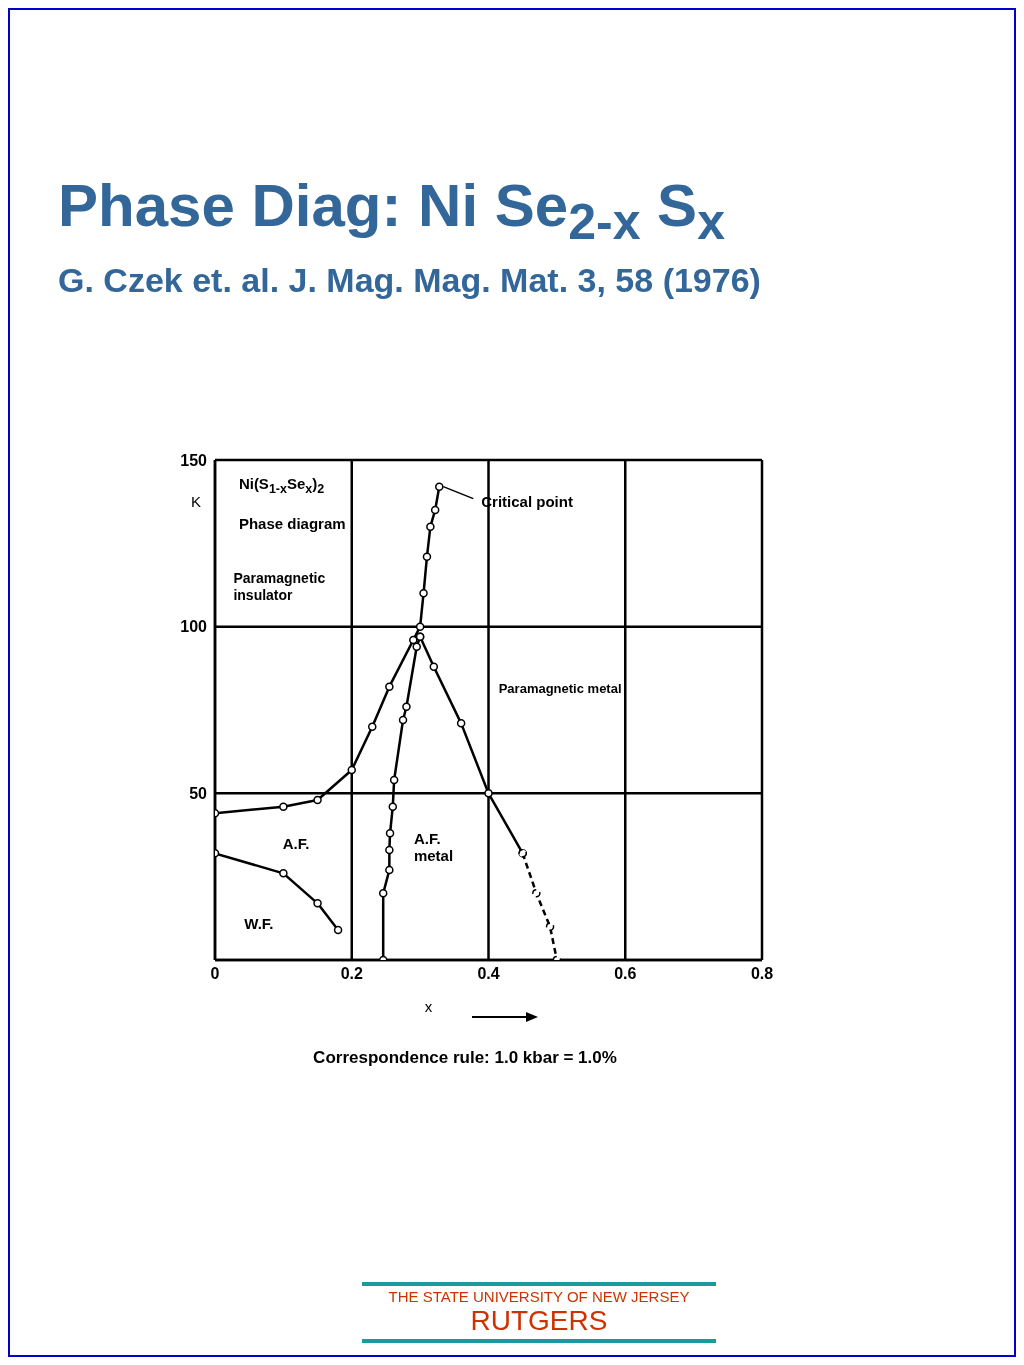 This screenshot has height=1365, width=1024. Describe the element at coordinates (215, 974) in the screenshot. I see `x-tick-label: 0` at that location.